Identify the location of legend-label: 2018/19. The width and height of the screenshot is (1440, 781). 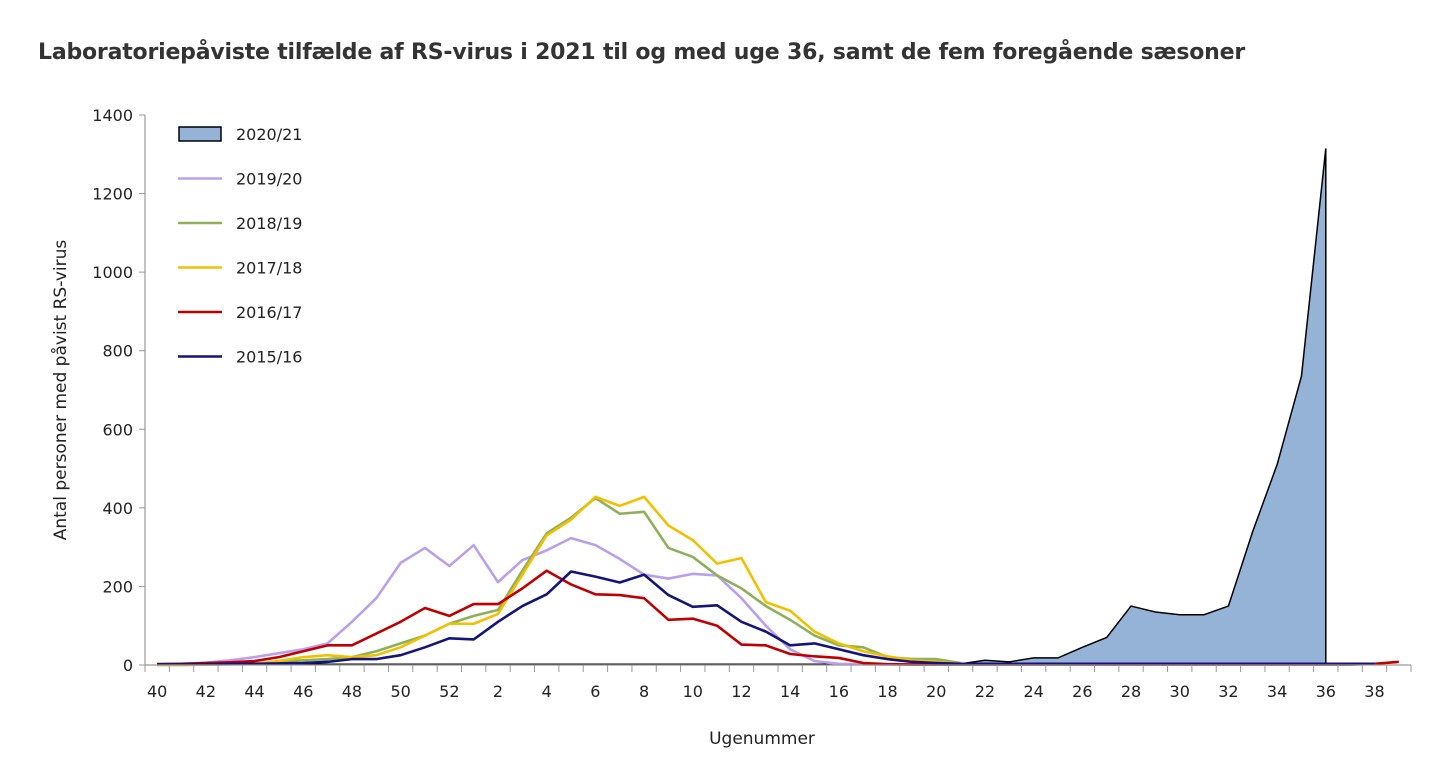
(269, 223).